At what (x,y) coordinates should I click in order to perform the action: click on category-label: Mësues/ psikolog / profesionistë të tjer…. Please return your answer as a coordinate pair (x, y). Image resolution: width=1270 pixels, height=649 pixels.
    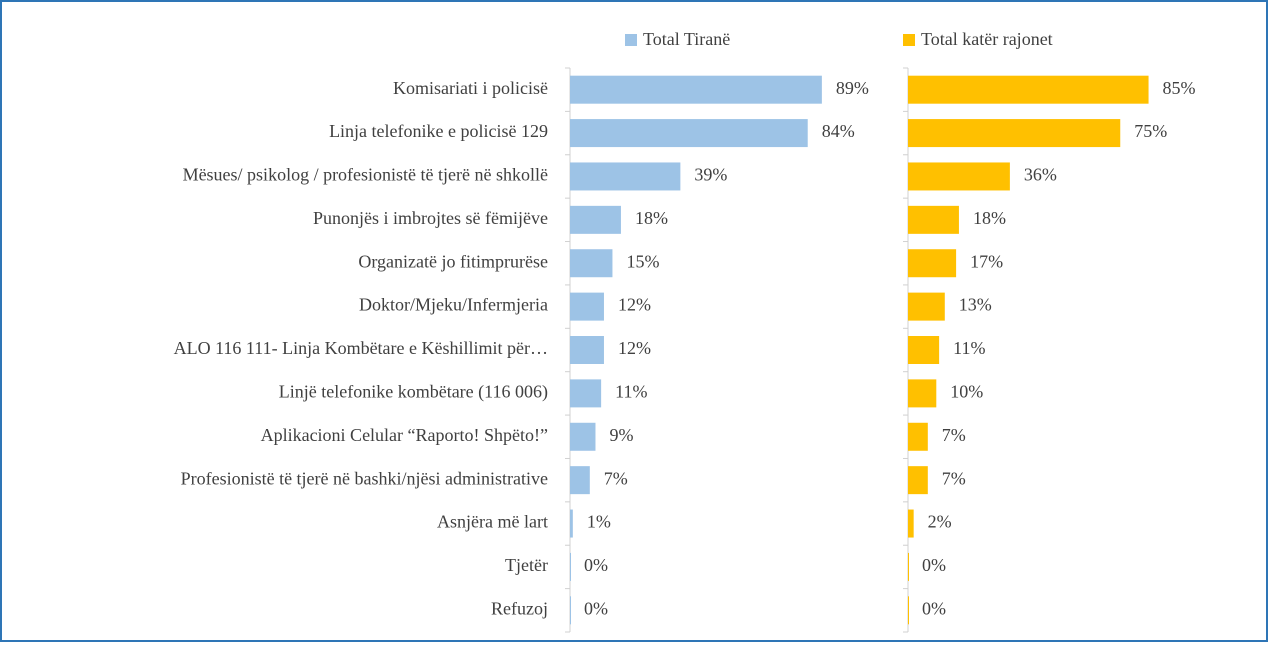
    Looking at the image, I should click on (365, 175).